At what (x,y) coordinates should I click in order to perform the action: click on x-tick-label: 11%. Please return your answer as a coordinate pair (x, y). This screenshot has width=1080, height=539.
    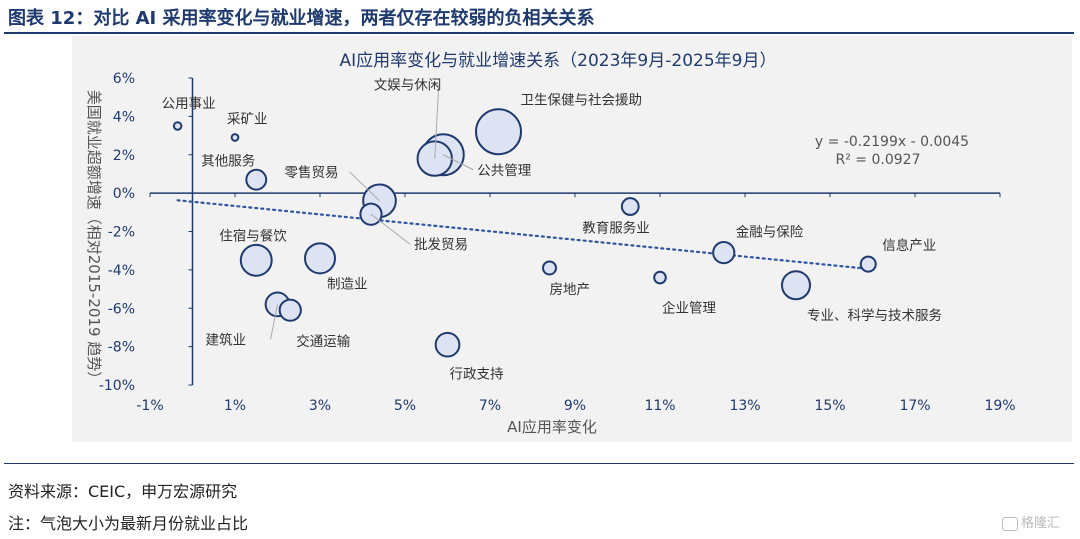
    Looking at the image, I should click on (659, 406).